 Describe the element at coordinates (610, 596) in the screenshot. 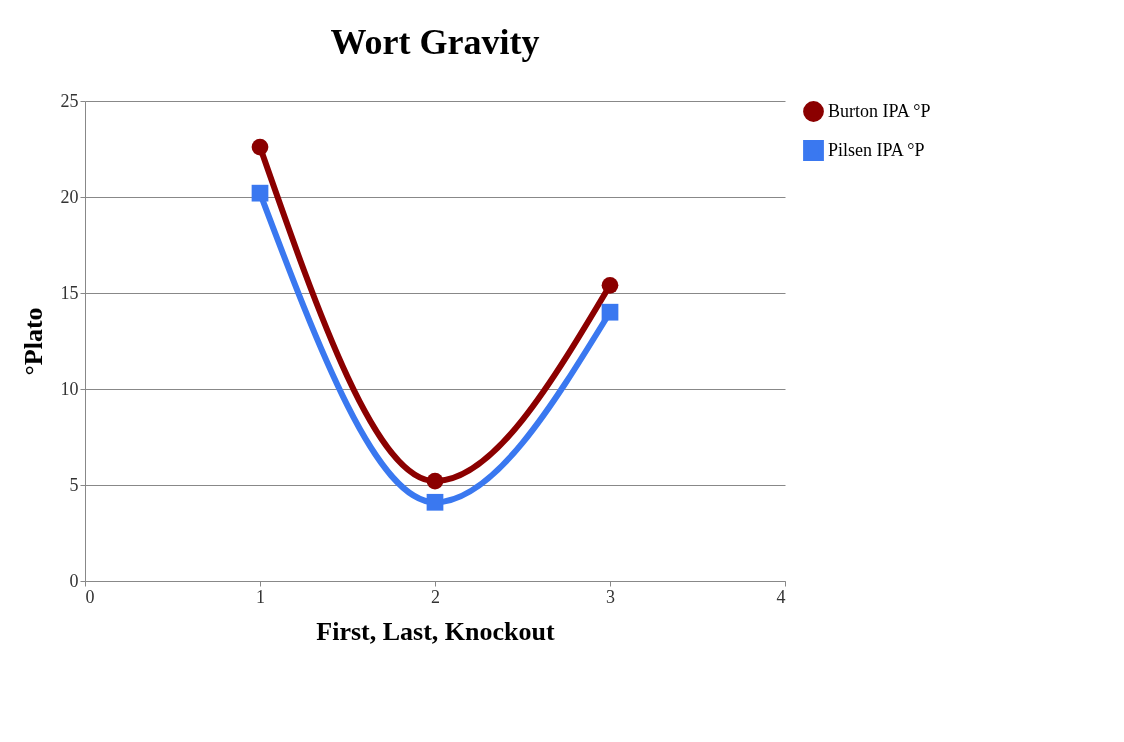

I see `x-tick-label: 3` at that location.